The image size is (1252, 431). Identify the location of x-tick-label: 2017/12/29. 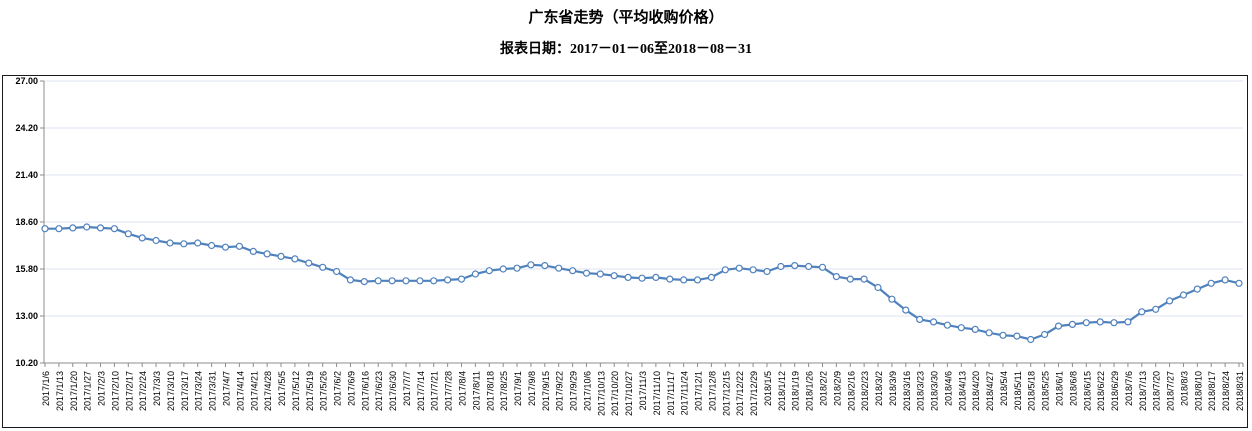
(754, 393).